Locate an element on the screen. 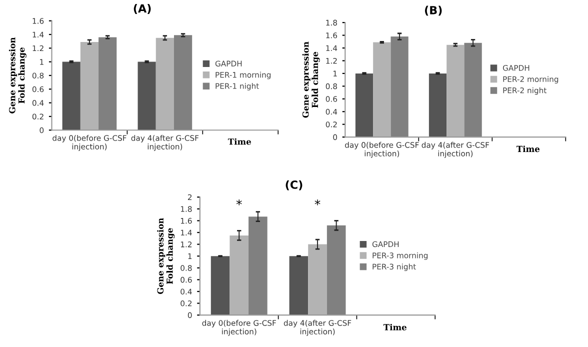 Image resolution: width=588 pixels, height=347 pixels. chart-title: (A) is located at coordinates (142, 9).